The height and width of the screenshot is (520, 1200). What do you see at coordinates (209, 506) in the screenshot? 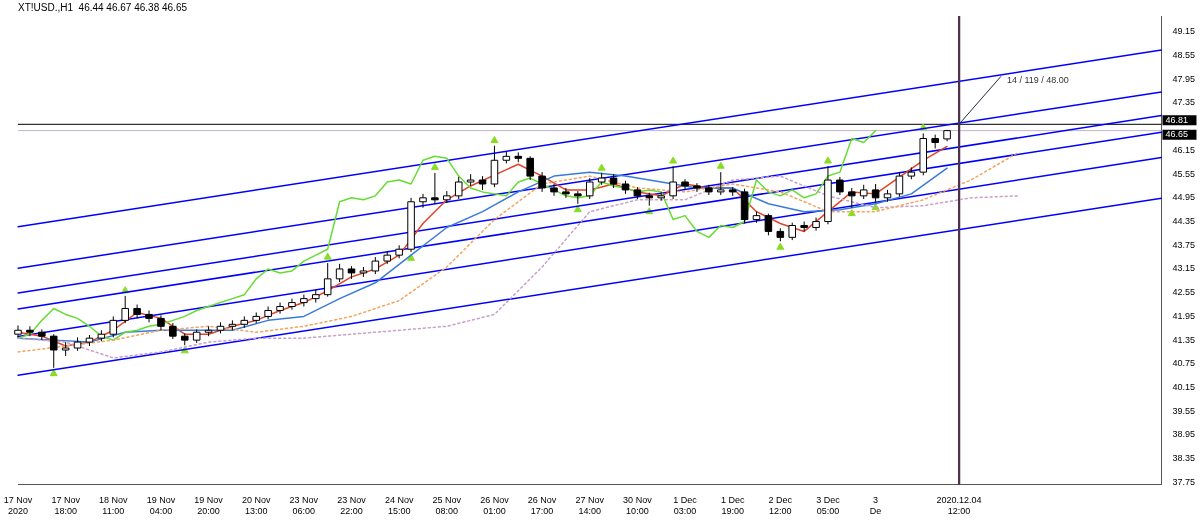
I see `x-tick-label: 19 Nov 20:00` at bounding box center [209, 506].